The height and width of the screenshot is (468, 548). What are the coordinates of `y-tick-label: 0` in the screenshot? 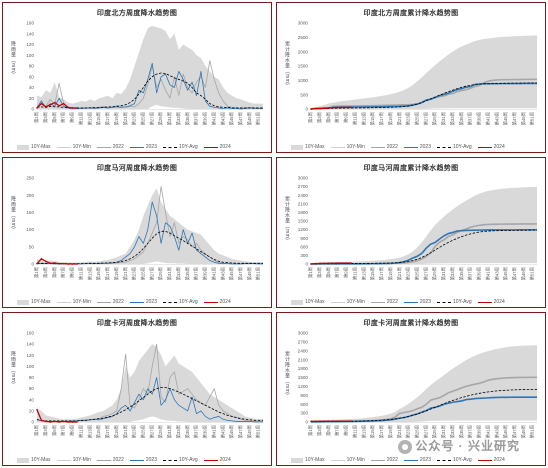 It's located at (306, 109).